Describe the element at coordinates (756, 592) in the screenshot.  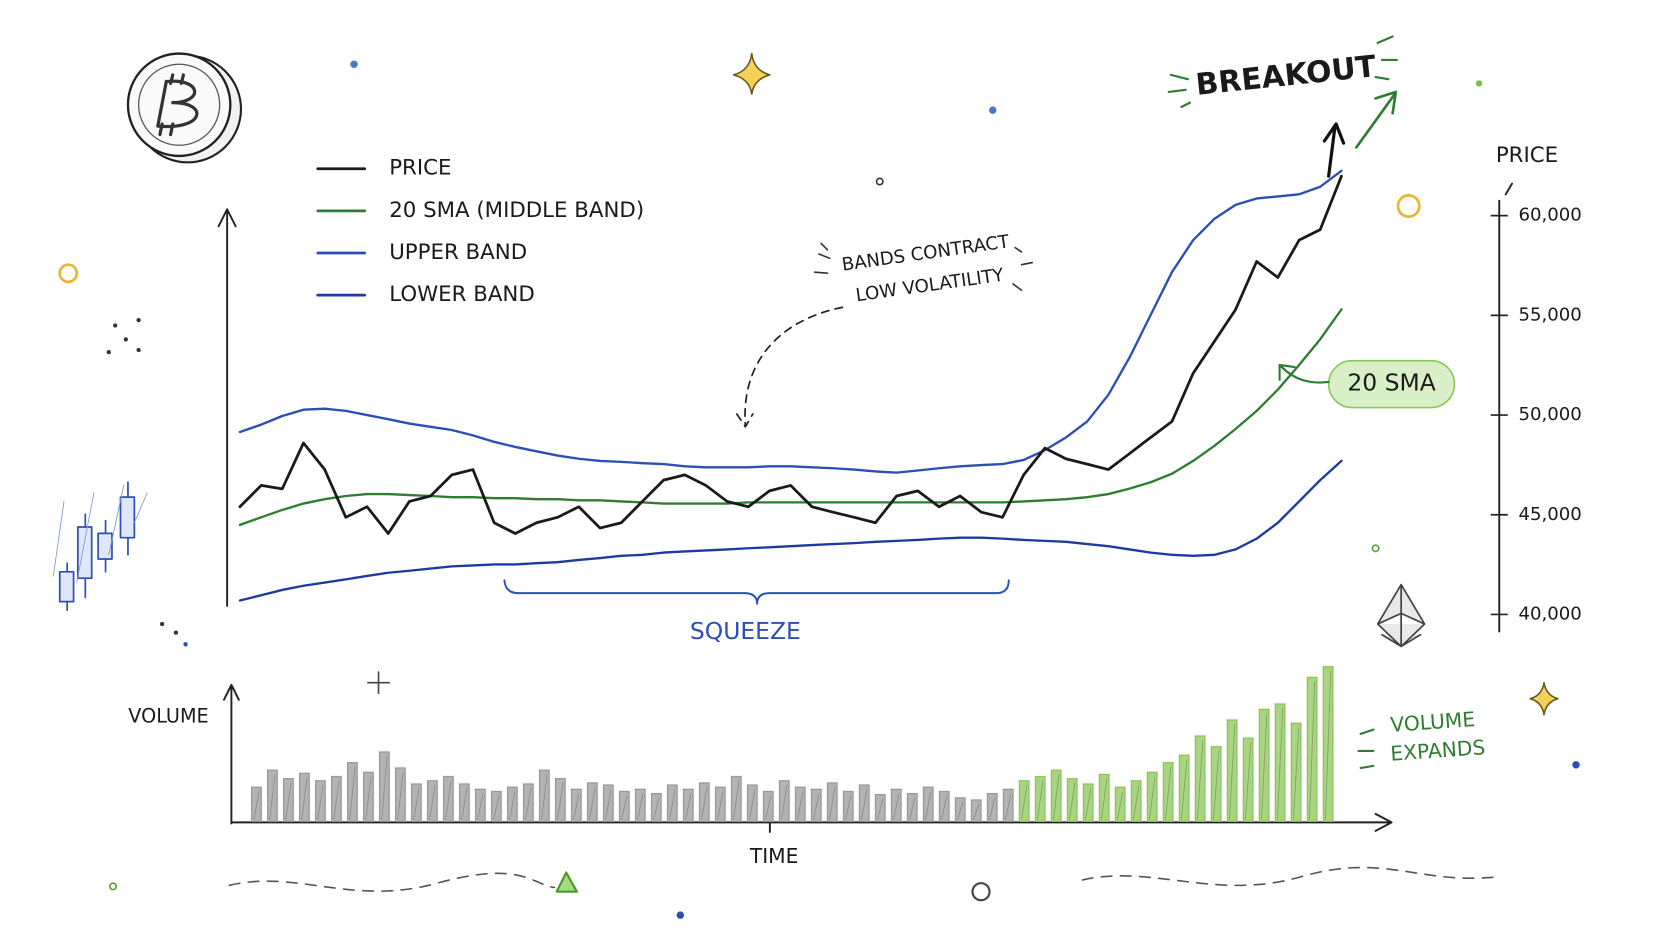
I see `squeeze-bracket` at that location.